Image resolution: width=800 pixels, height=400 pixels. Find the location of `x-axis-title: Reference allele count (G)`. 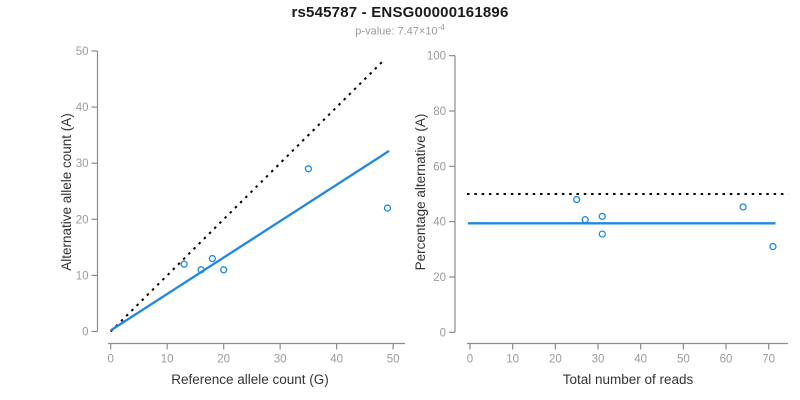

x-axis-title: Reference allele count (G) is located at coordinates (250, 379).